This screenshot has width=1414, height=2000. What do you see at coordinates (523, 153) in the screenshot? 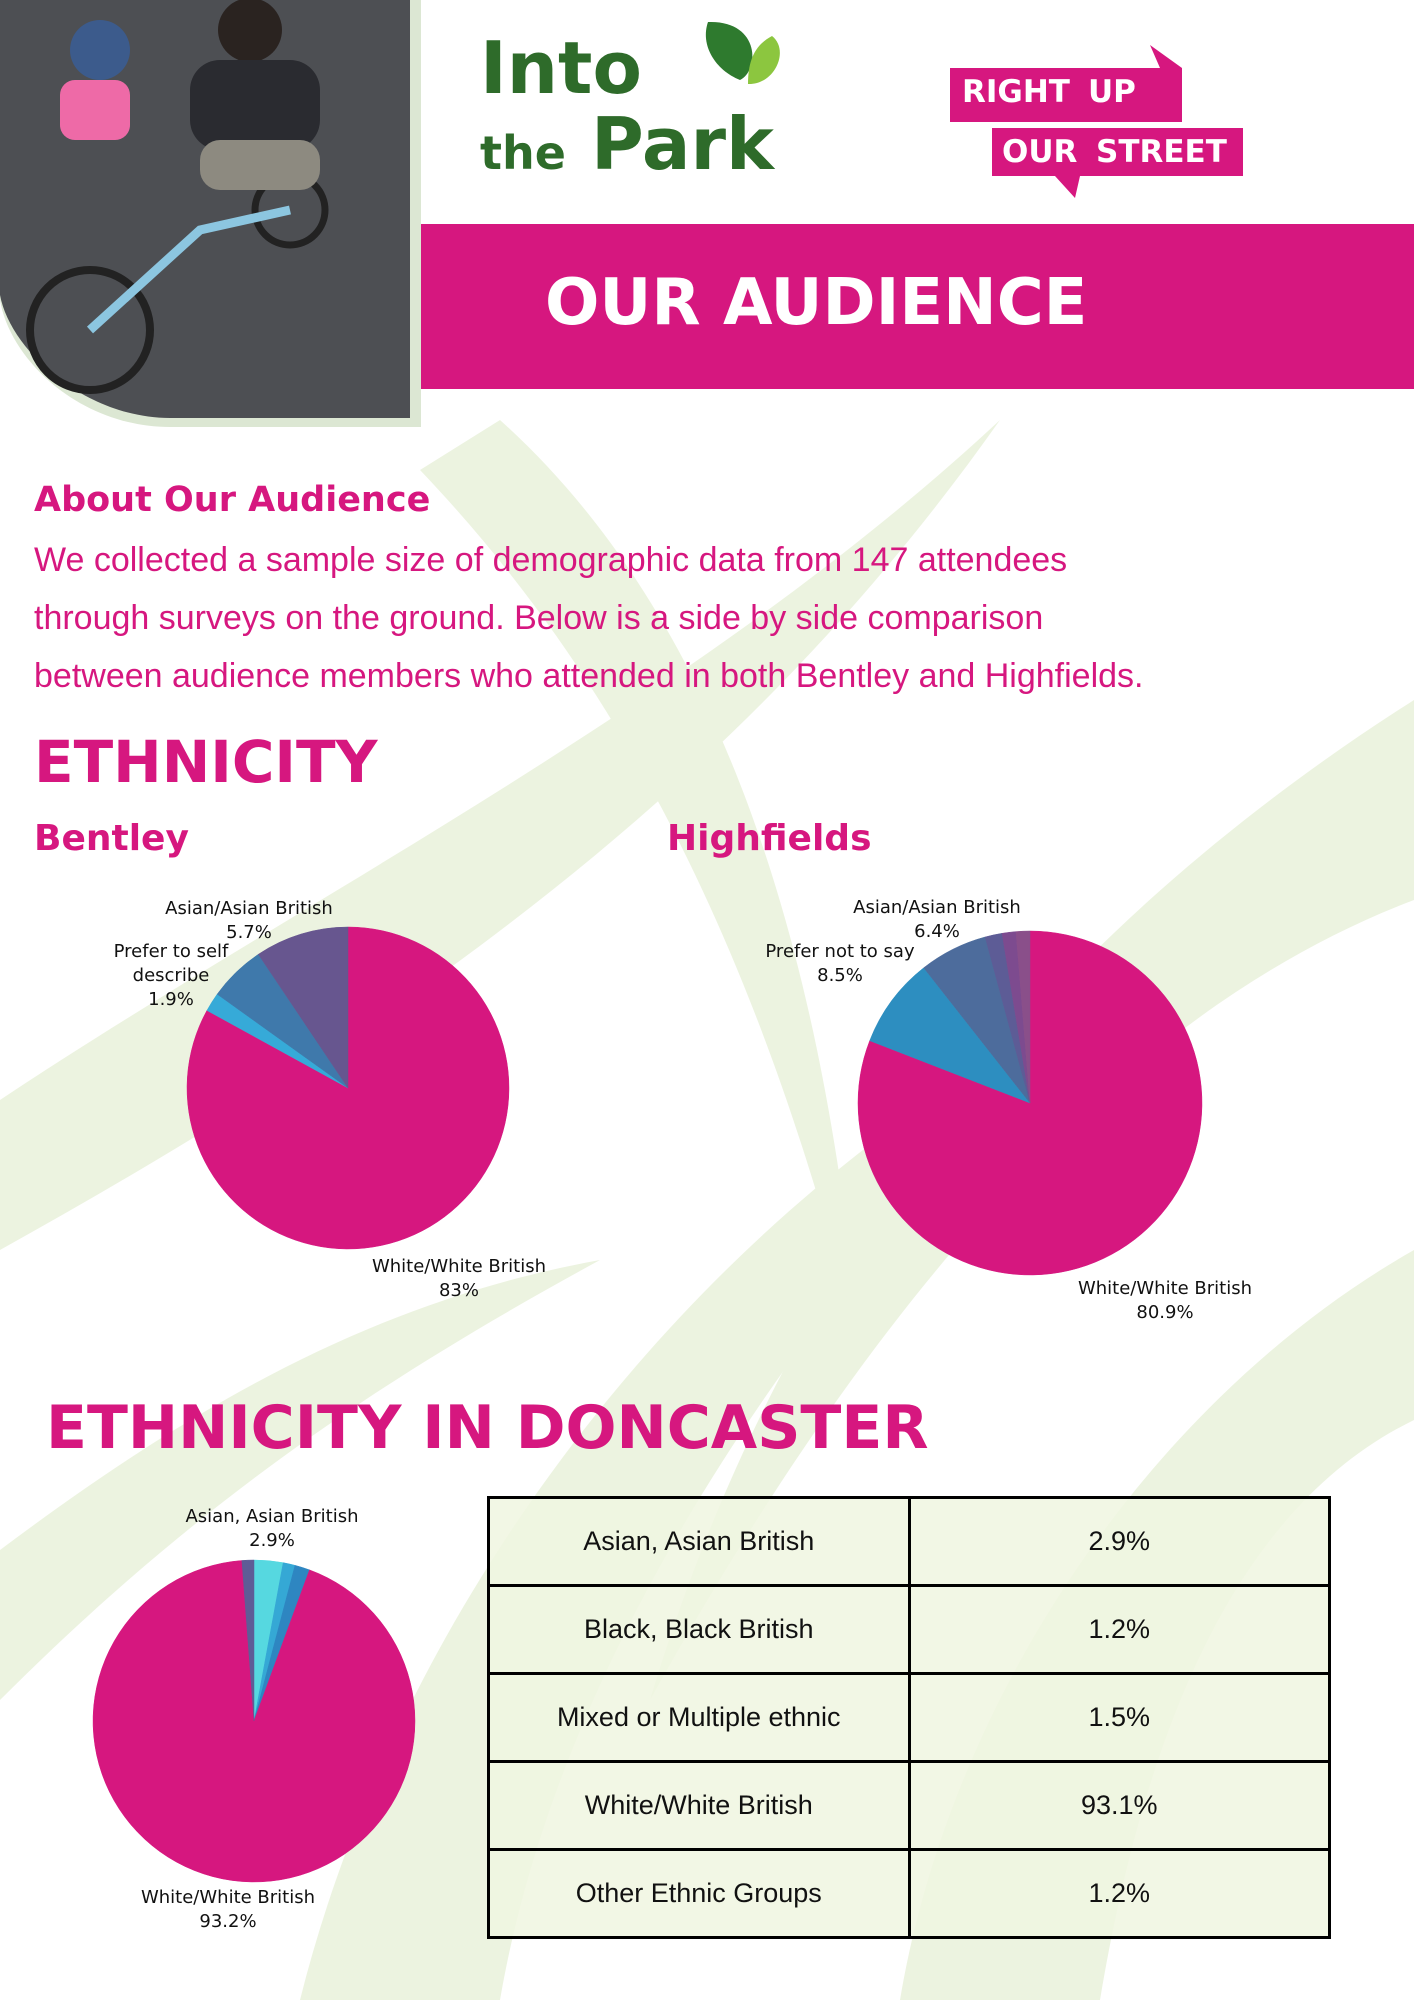
I see `park-logo-word: the` at bounding box center [523, 153].